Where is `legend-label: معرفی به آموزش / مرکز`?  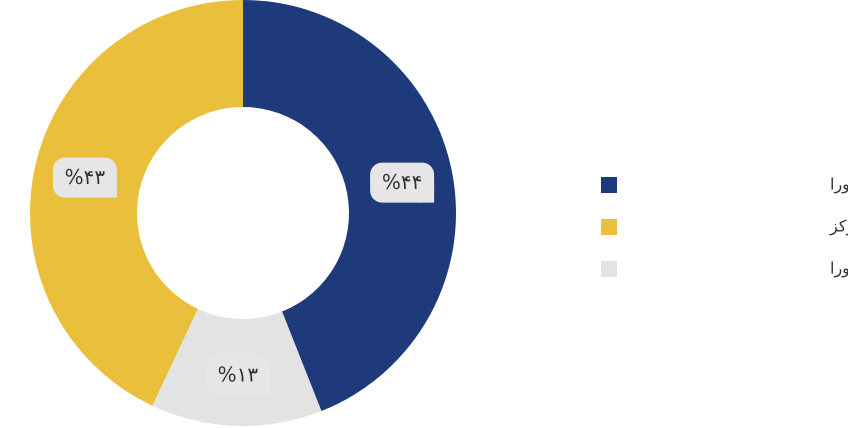
legend-label: معرفی به آموزش / مرکز is located at coordinates (838, 227).